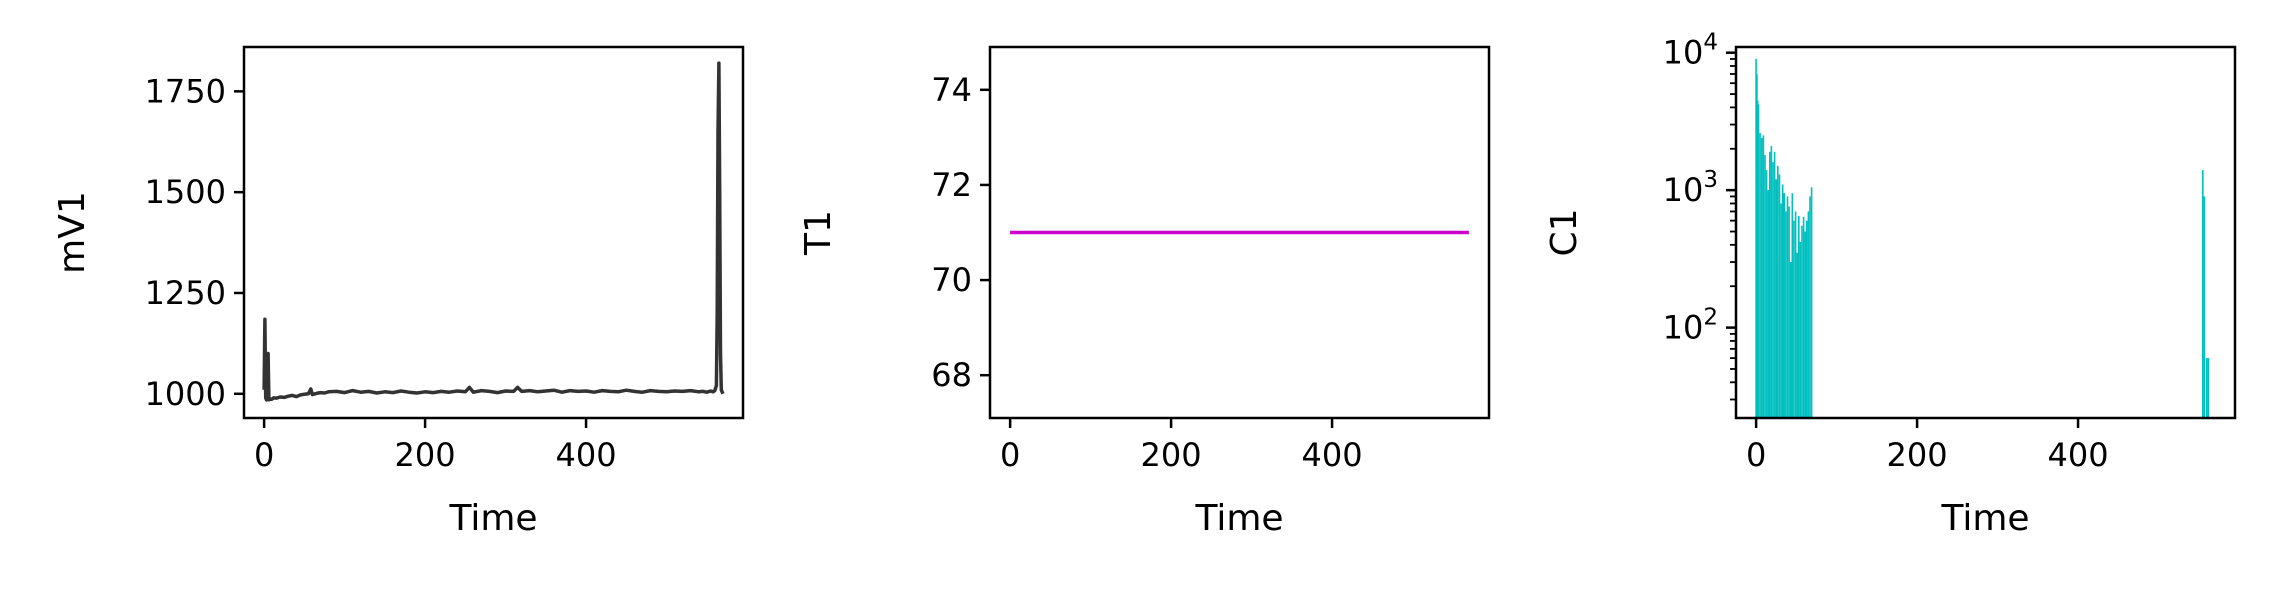  Describe the element at coordinates (185, 293) in the screenshot. I see `y-tick-label: 1250` at that location.